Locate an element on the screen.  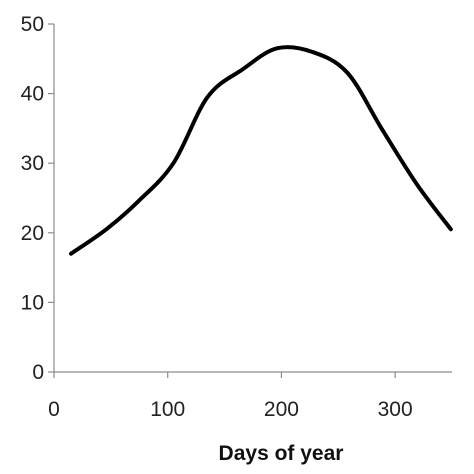
y-tick-label: 50 is located at coordinates (32, 24).